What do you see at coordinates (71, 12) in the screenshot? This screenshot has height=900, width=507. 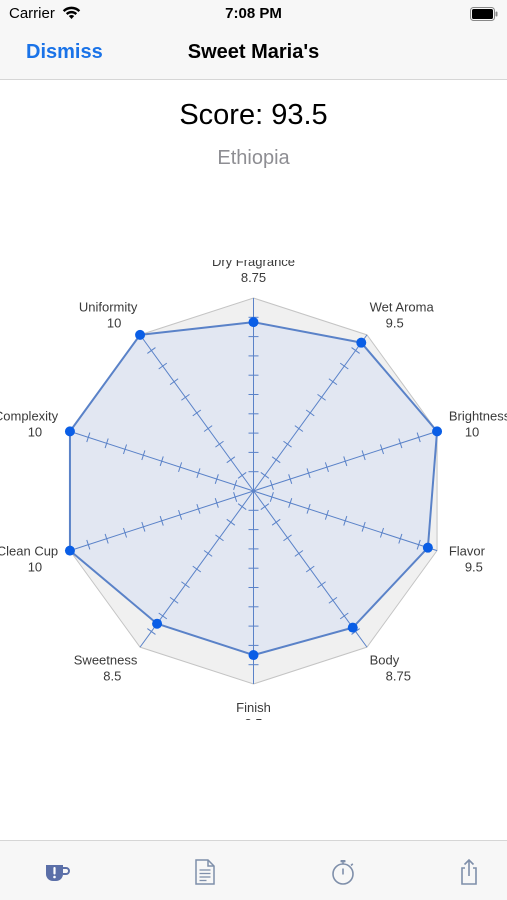 I see `wifi-icon` at bounding box center [71, 12].